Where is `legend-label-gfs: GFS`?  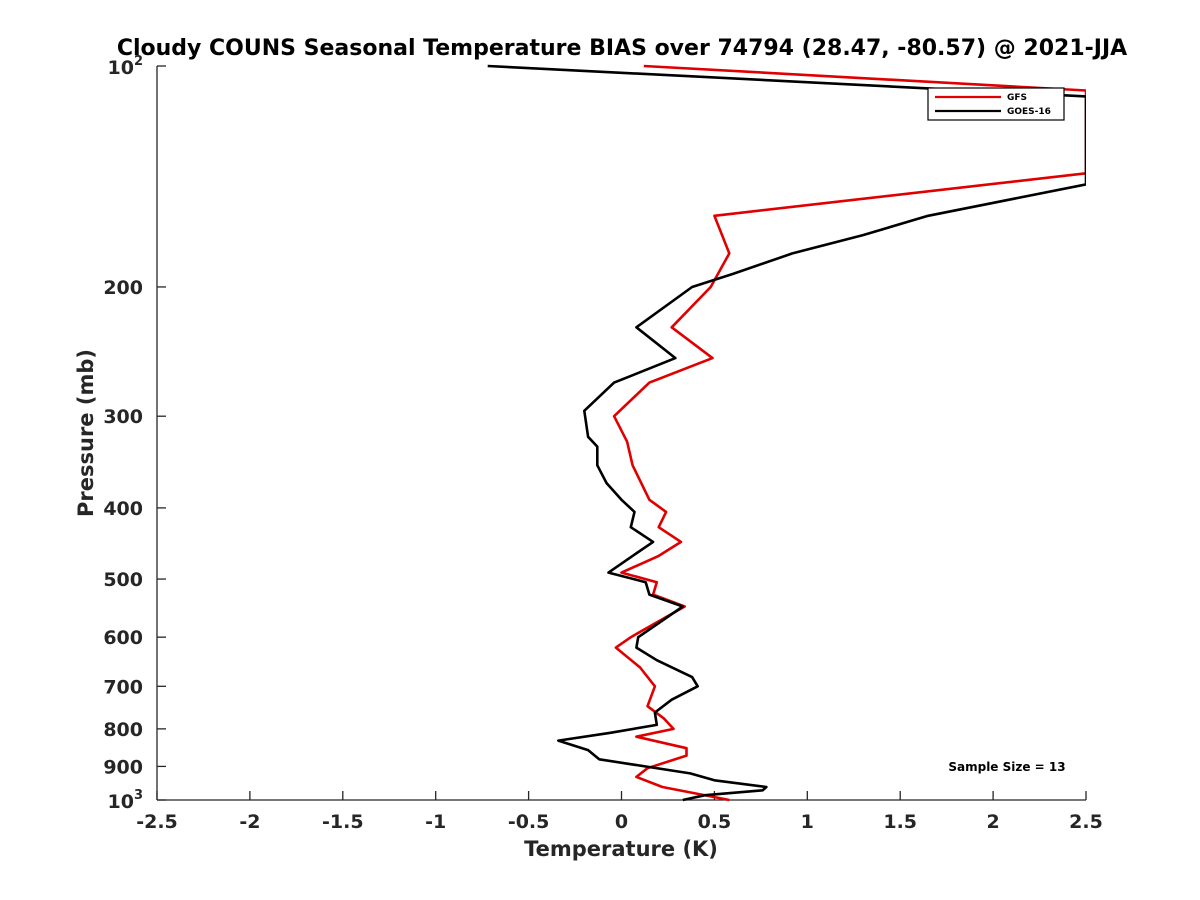 legend-label-gfs: GFS is located at coordinates (1017, 98).